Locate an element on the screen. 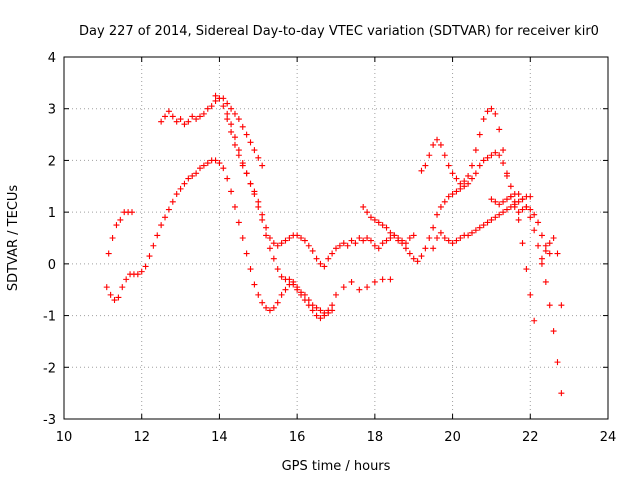  x-tick-label: 20 is located at coordinates (452, 437).